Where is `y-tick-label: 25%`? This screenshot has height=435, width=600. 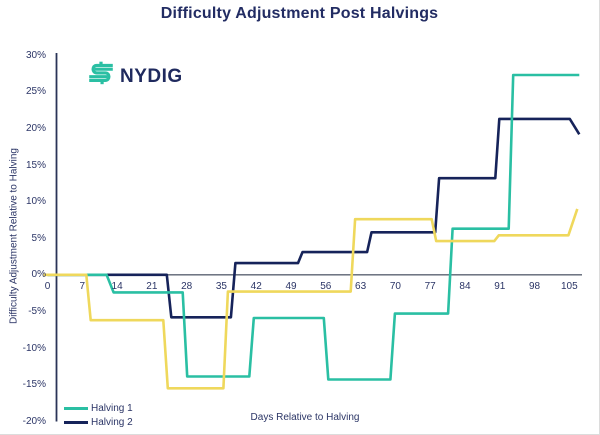
y-tick-label: 25% is located at coordinates (35, 92).